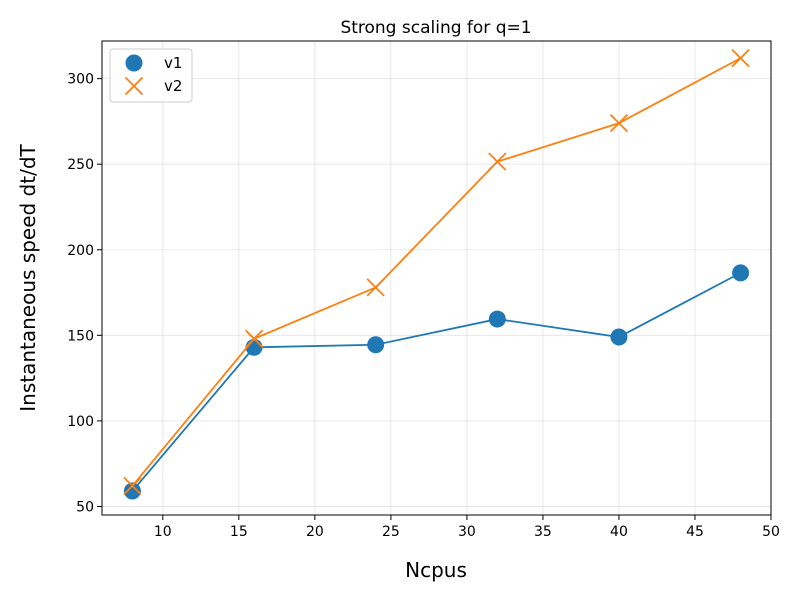 The image size is (800, 600). I want to click on legend-label: v1, so click(173, 63).